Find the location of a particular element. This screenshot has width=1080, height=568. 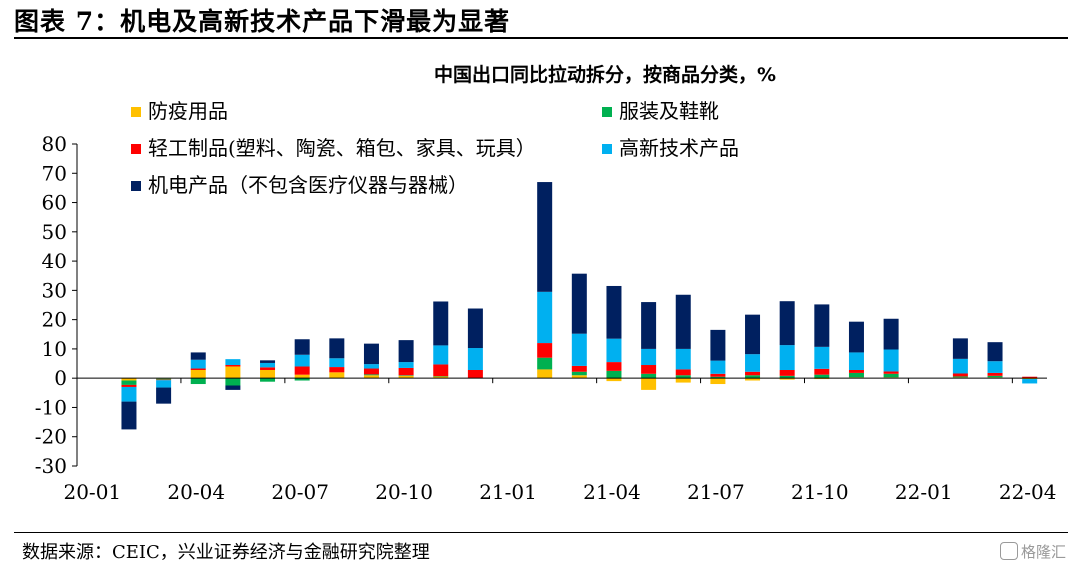

bar-segment-22-04-s3 is located at coordinates (1030, 381).